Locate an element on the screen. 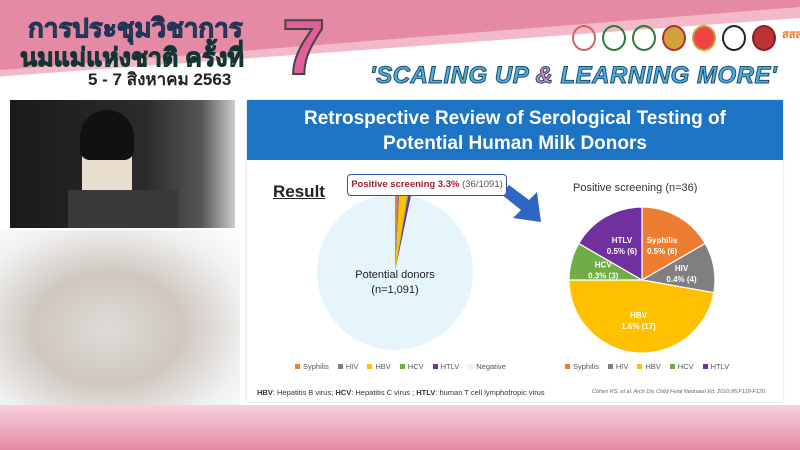 Image resolution: width=800 pixels, height=450 pixels. pie1-slice-hbv is located at coordinates (641, 316).